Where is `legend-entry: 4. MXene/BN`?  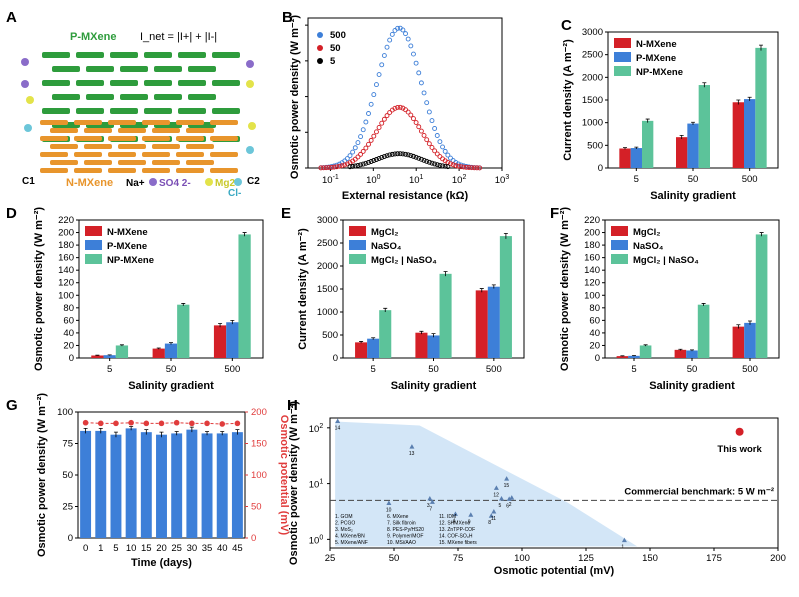 legend-entry: 4. MXene/BN is located at coordinates (350, 537).